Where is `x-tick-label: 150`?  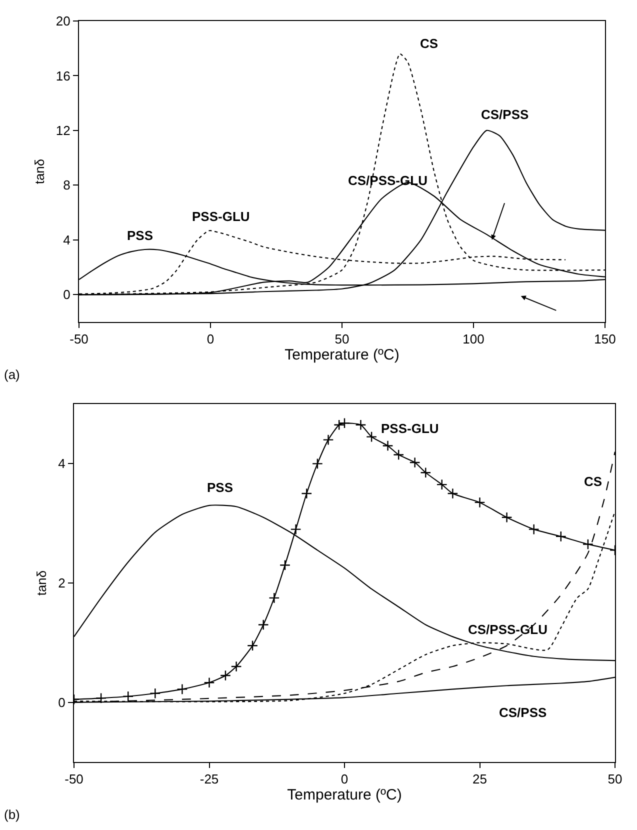 x-tick-label: 150 is located at coordinates (605, 339).